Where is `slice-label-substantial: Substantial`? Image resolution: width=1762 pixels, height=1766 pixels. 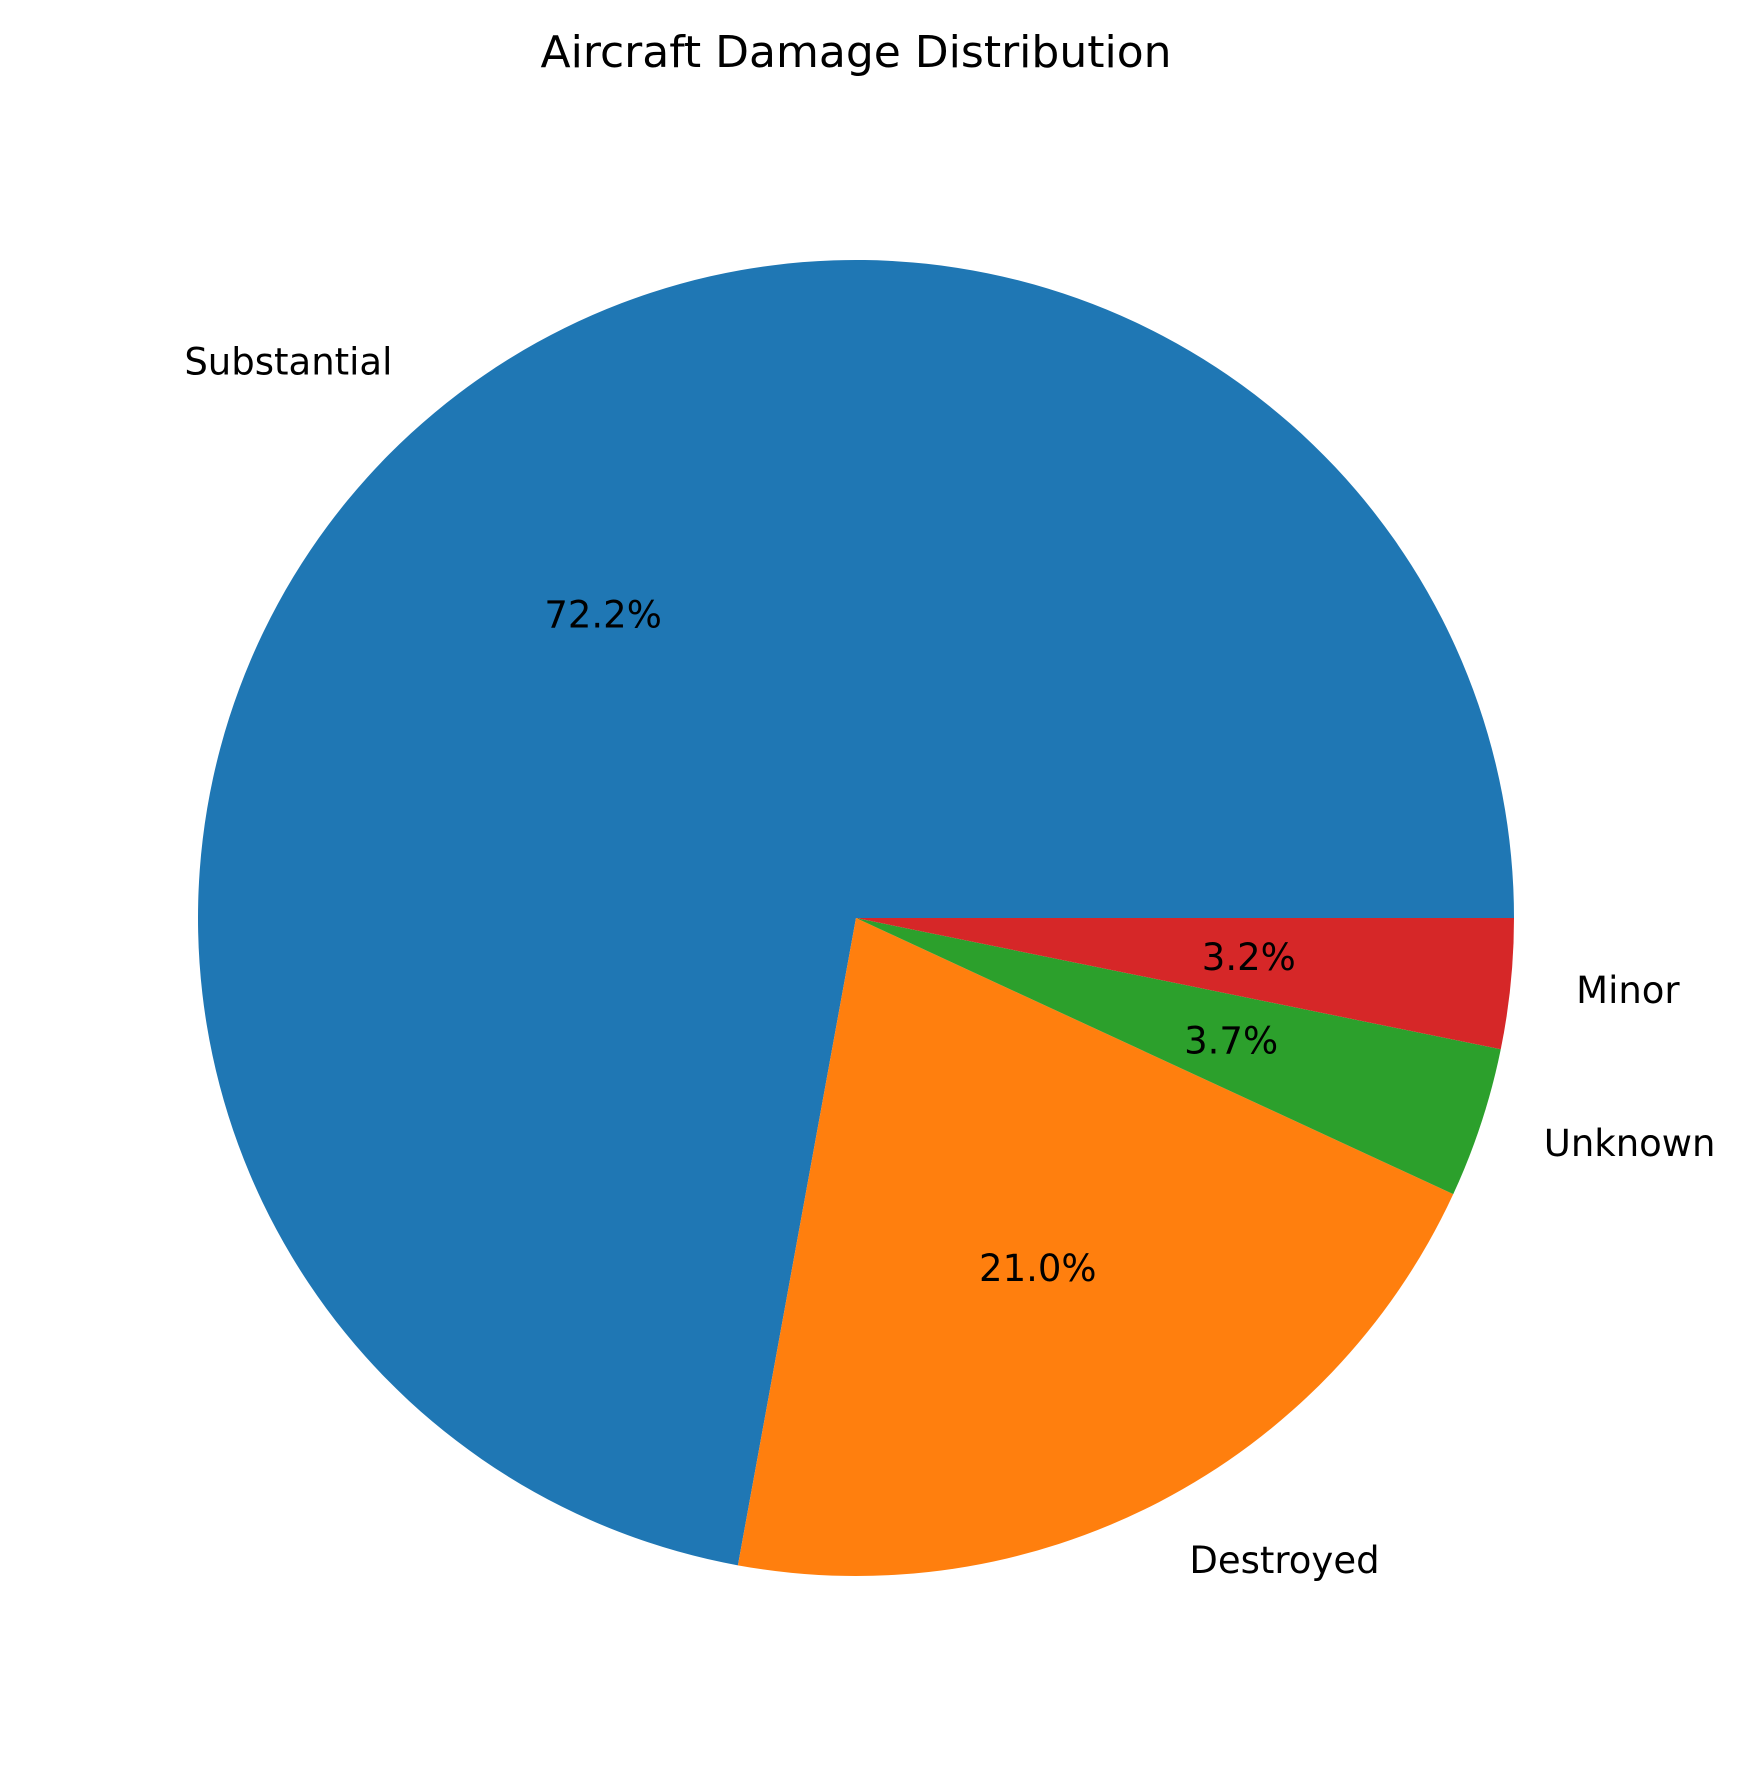 slice-label-substantial: Substantial is located at coordinates (288, 362).